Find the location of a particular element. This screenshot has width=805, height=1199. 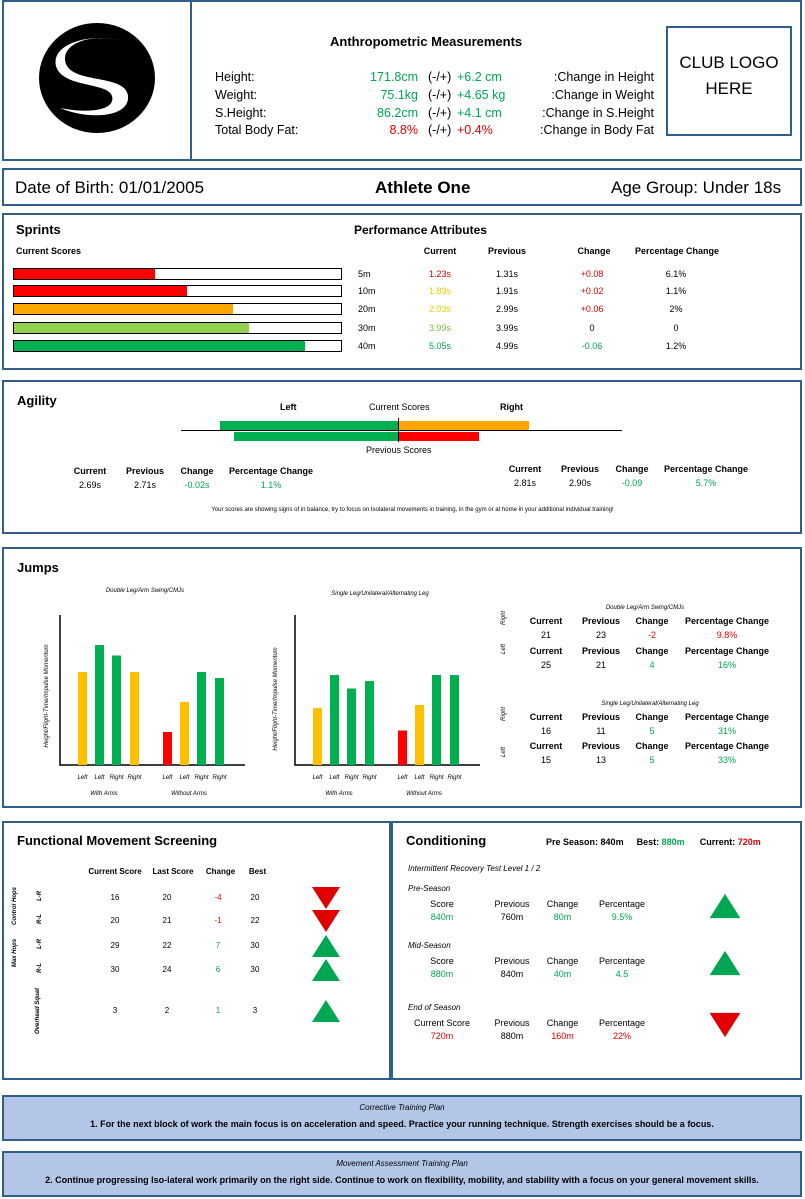

corrective-plan-title: Corrective Training Plan is located at coordinates (402, 1107).